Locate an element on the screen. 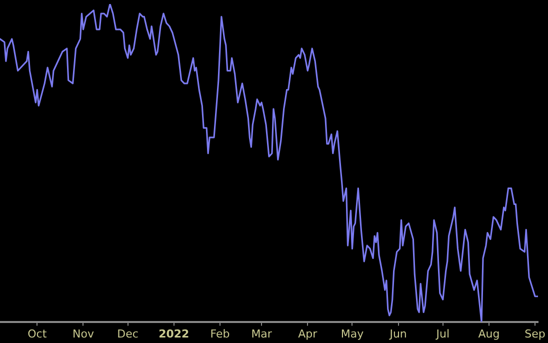  x-tick-label: Jul is located at coordinates (442, 333).